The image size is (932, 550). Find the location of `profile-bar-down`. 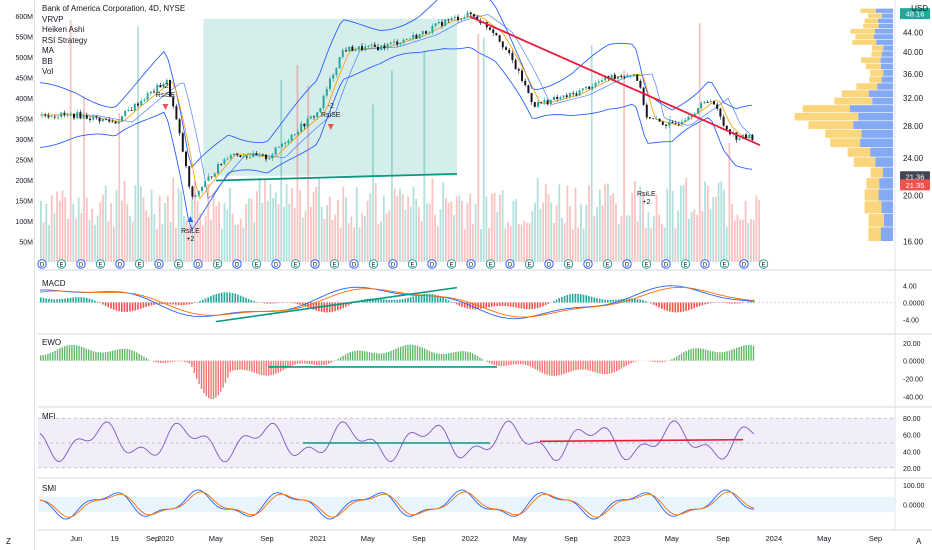

profile-bar-down is located at coordinates (887, 172).